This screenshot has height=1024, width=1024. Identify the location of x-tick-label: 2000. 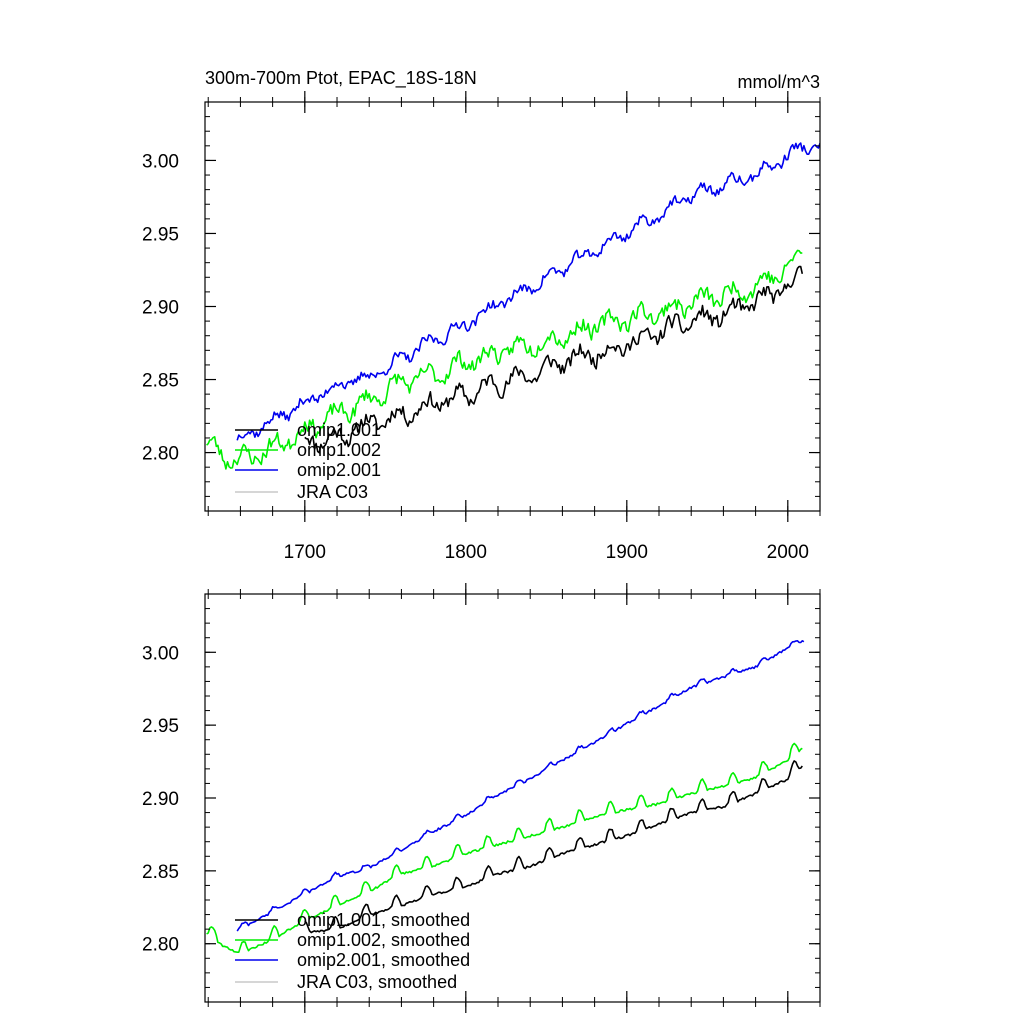
(788, 552).